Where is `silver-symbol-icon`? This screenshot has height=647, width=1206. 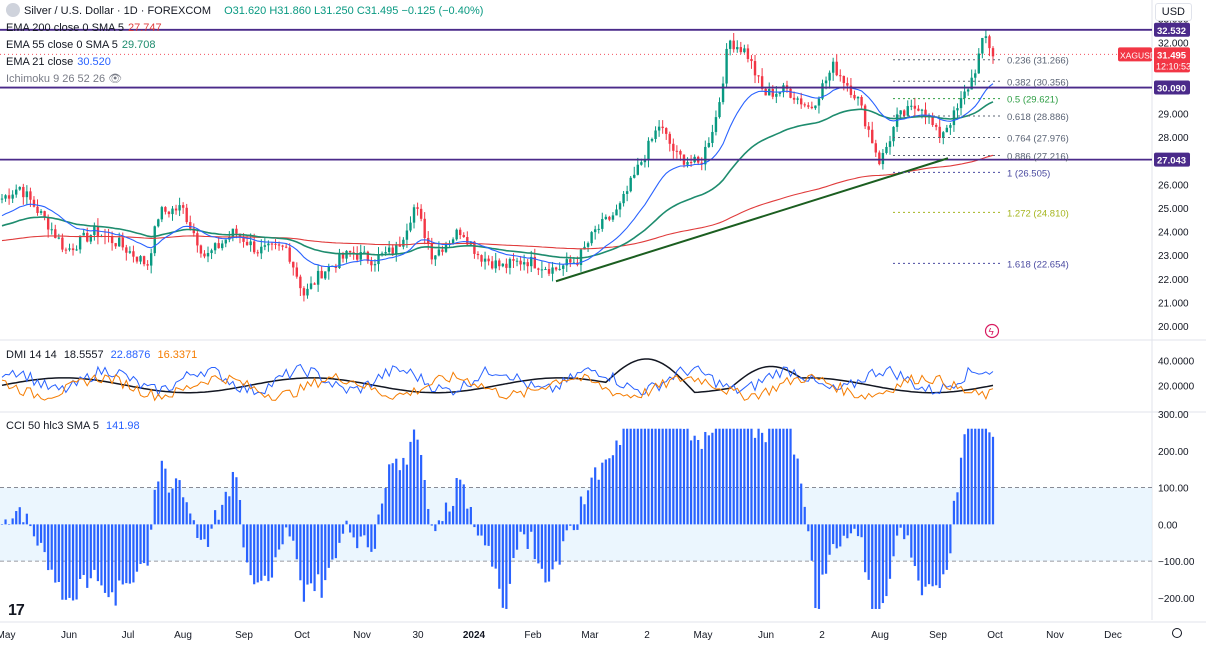 silver-symbol-icon is located at coordinates (13, 10).